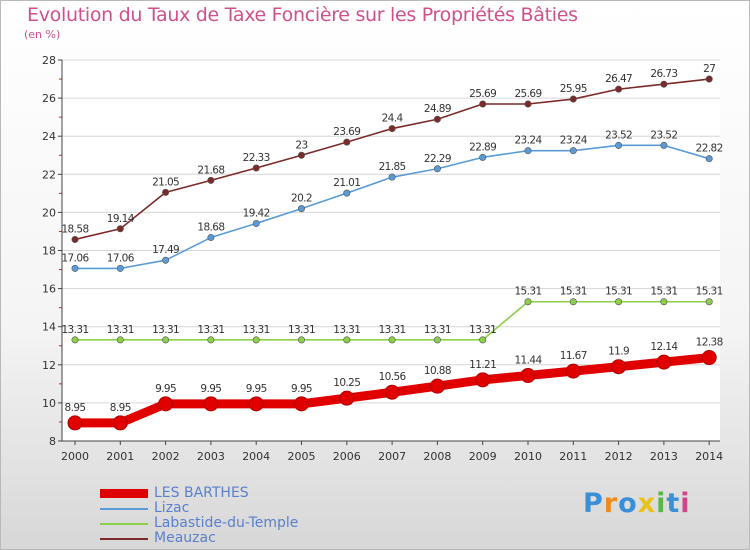 The image size is (750, 550). I want to click on data-label-meauzac: 21.68, so click(210, 170).